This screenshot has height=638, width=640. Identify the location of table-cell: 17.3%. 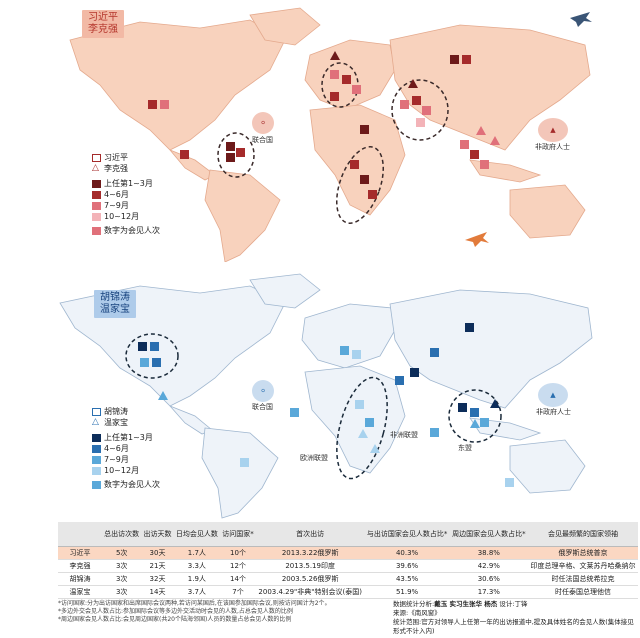
(488, 592).